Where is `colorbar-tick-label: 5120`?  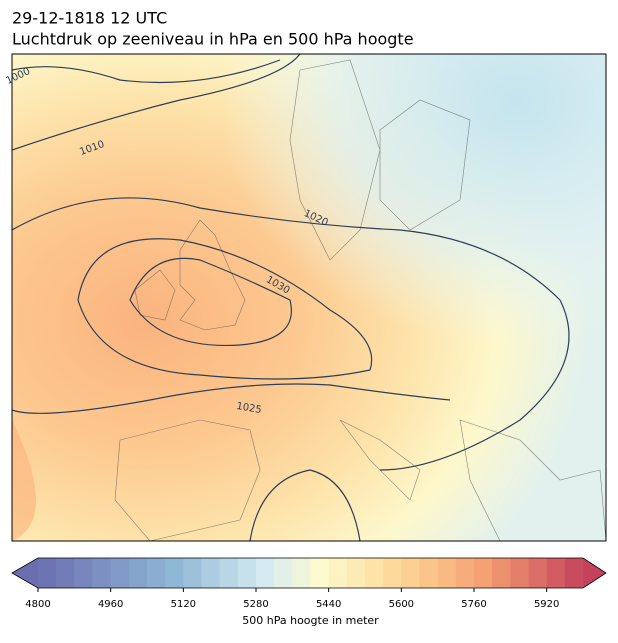
colorbar-tick-label: 5120 is located at coordinates (183, 604).